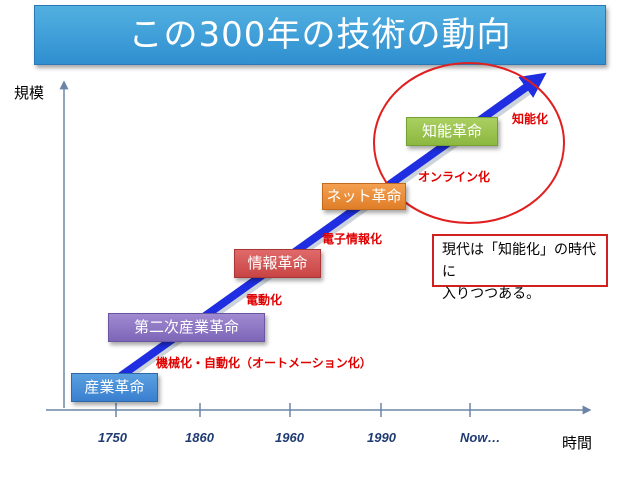 This screenshot has height=479, width=638. I want to click on x-tick-label: 1960, so click(289, 437).